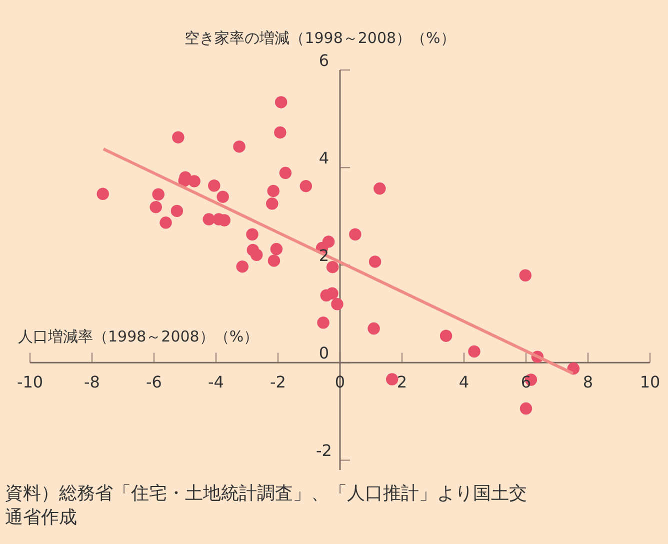 This screenshot has width=668, height=544. I want to click on y-tick-label: 2, so click(324, 256).